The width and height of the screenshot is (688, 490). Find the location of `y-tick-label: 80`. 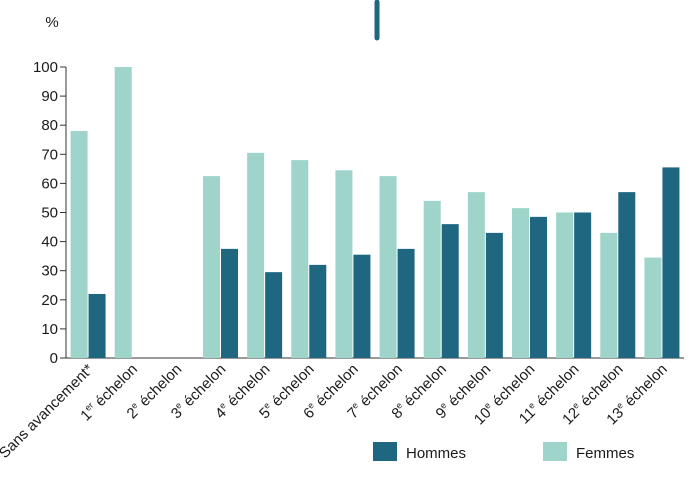

y-tick-label: 80 is located at coordinates (49, 125).